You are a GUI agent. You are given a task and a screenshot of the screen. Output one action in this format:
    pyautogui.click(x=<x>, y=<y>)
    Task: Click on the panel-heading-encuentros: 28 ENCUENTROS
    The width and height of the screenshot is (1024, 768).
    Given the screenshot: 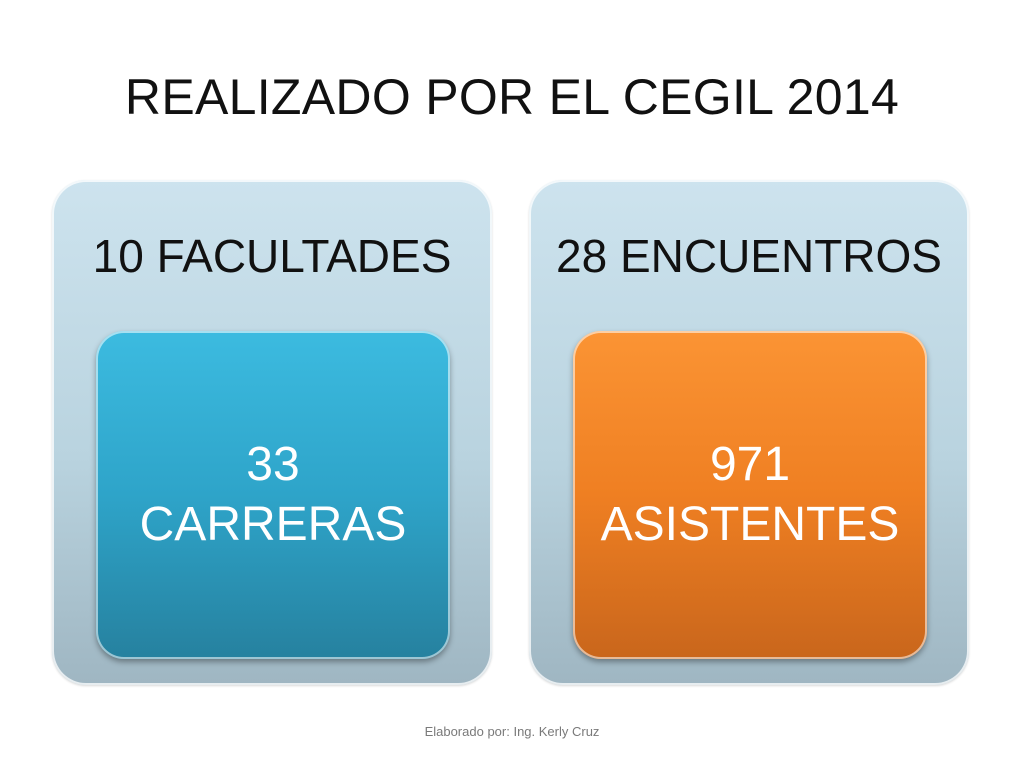 What is the action you would take?
    pyautogui.click(x=749, y=256)
    